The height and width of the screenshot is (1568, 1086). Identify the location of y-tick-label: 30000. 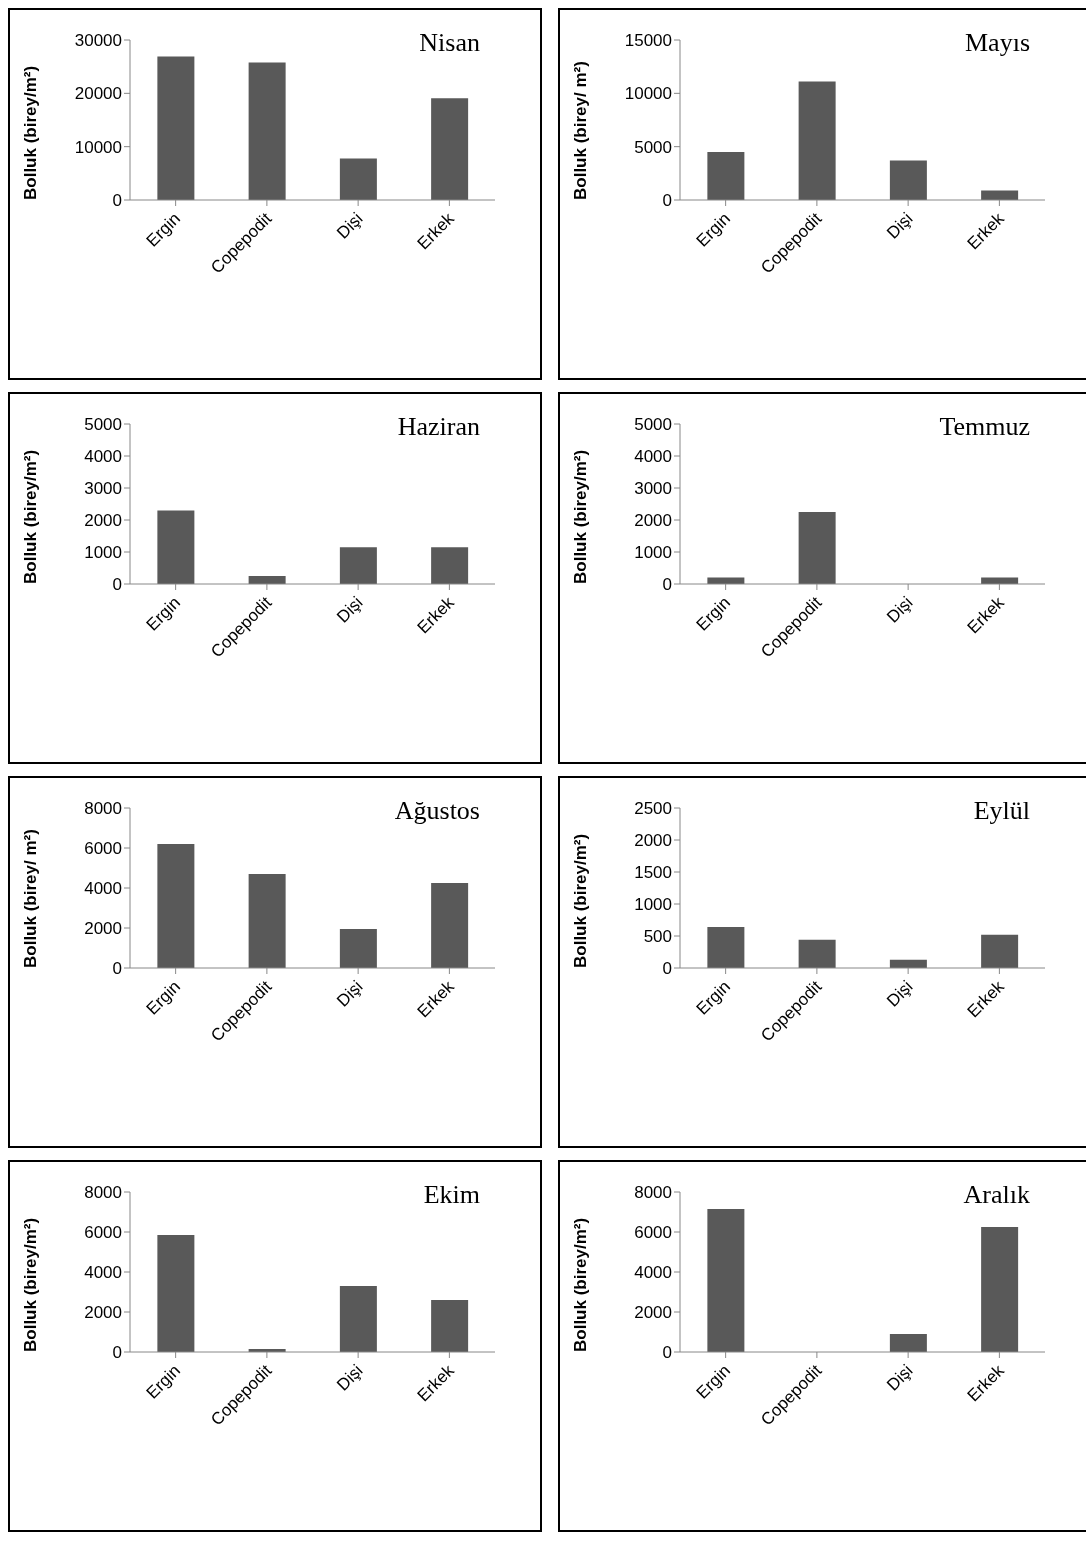
(98, 41).